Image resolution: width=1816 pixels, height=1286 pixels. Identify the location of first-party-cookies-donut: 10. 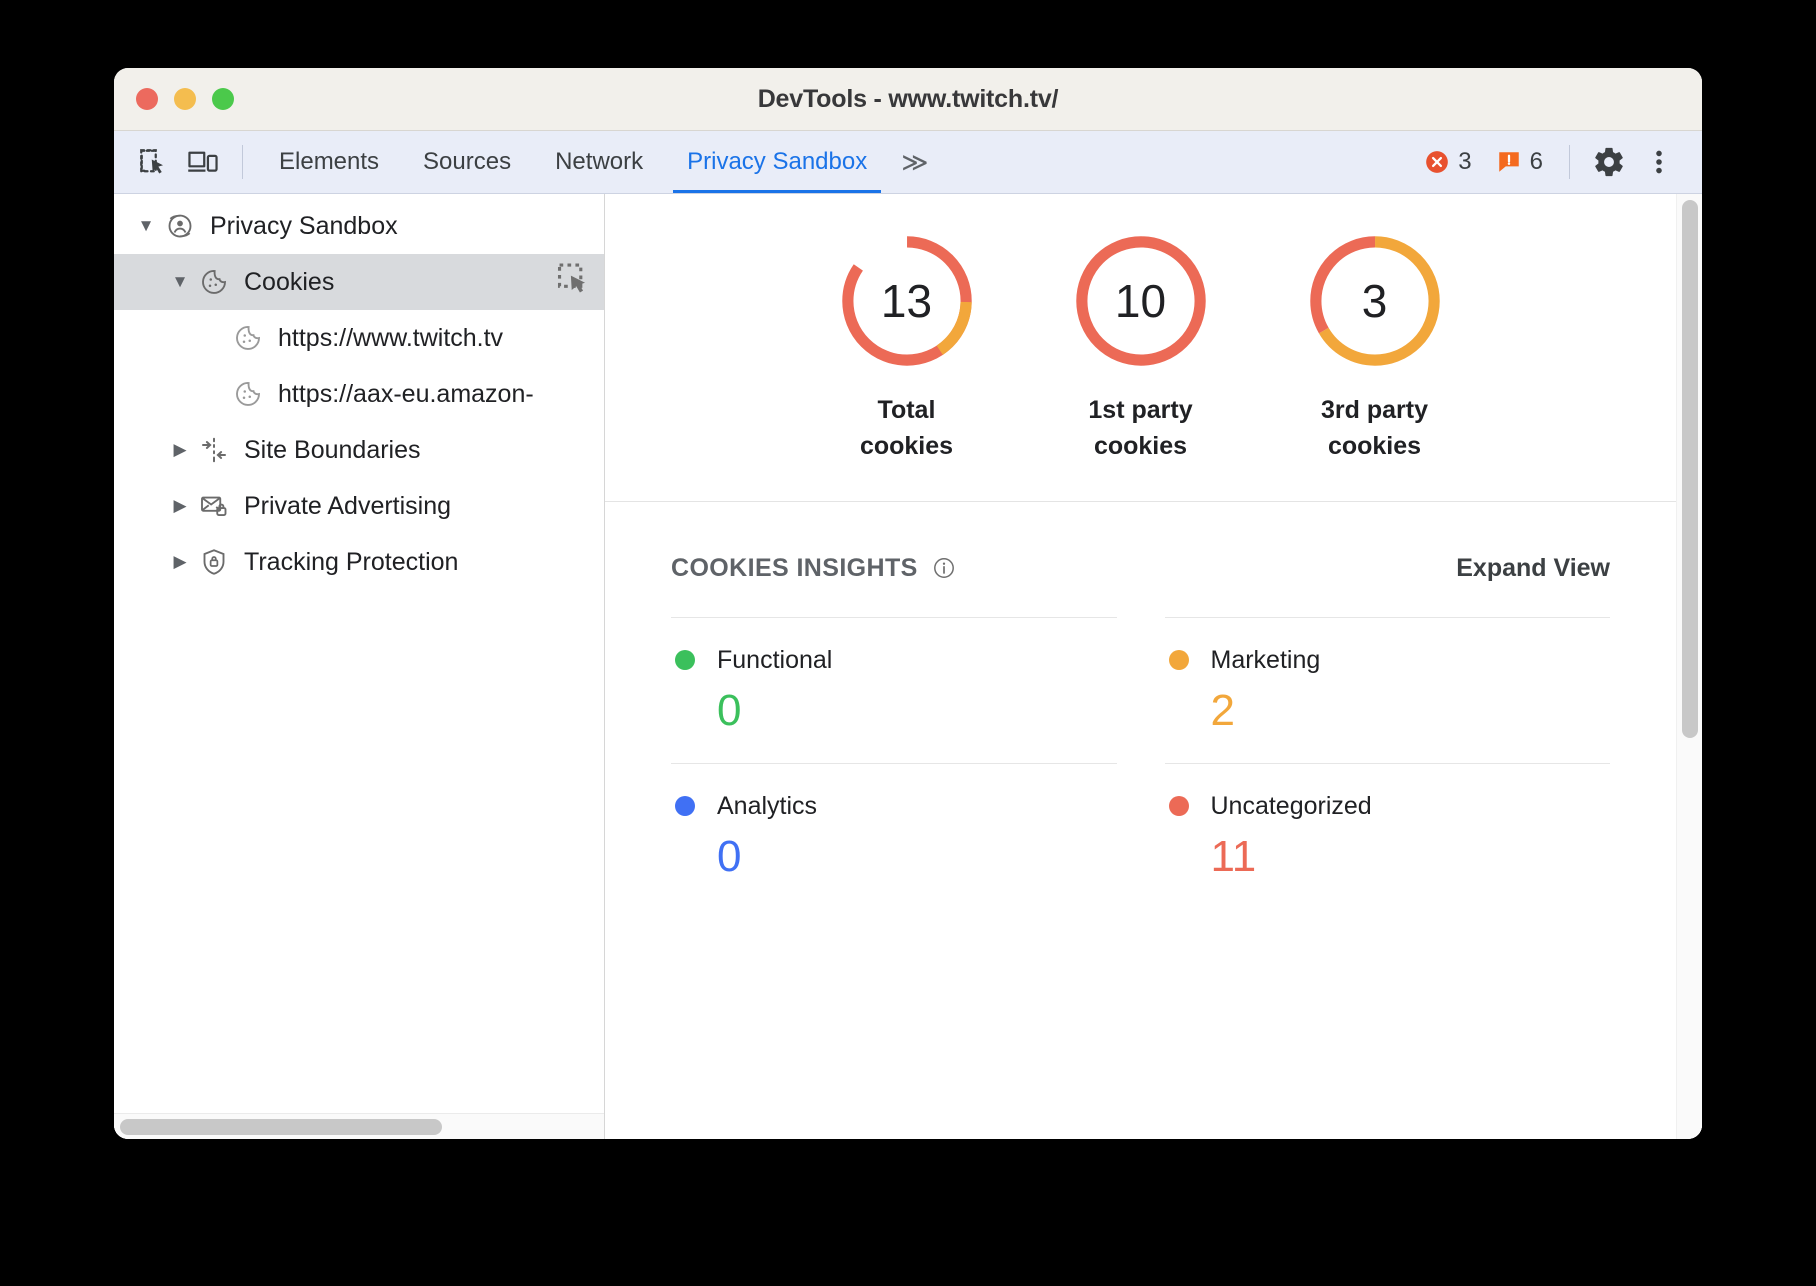
(1141, 301).